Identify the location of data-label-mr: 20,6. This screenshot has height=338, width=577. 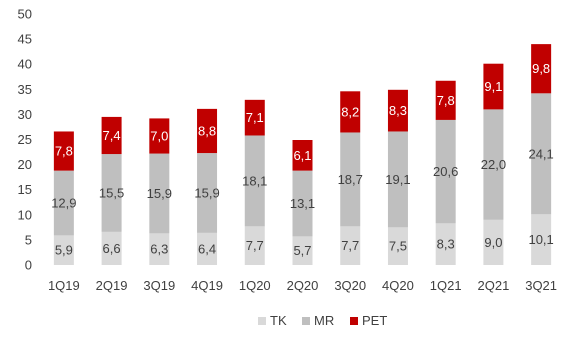
(445, 171).